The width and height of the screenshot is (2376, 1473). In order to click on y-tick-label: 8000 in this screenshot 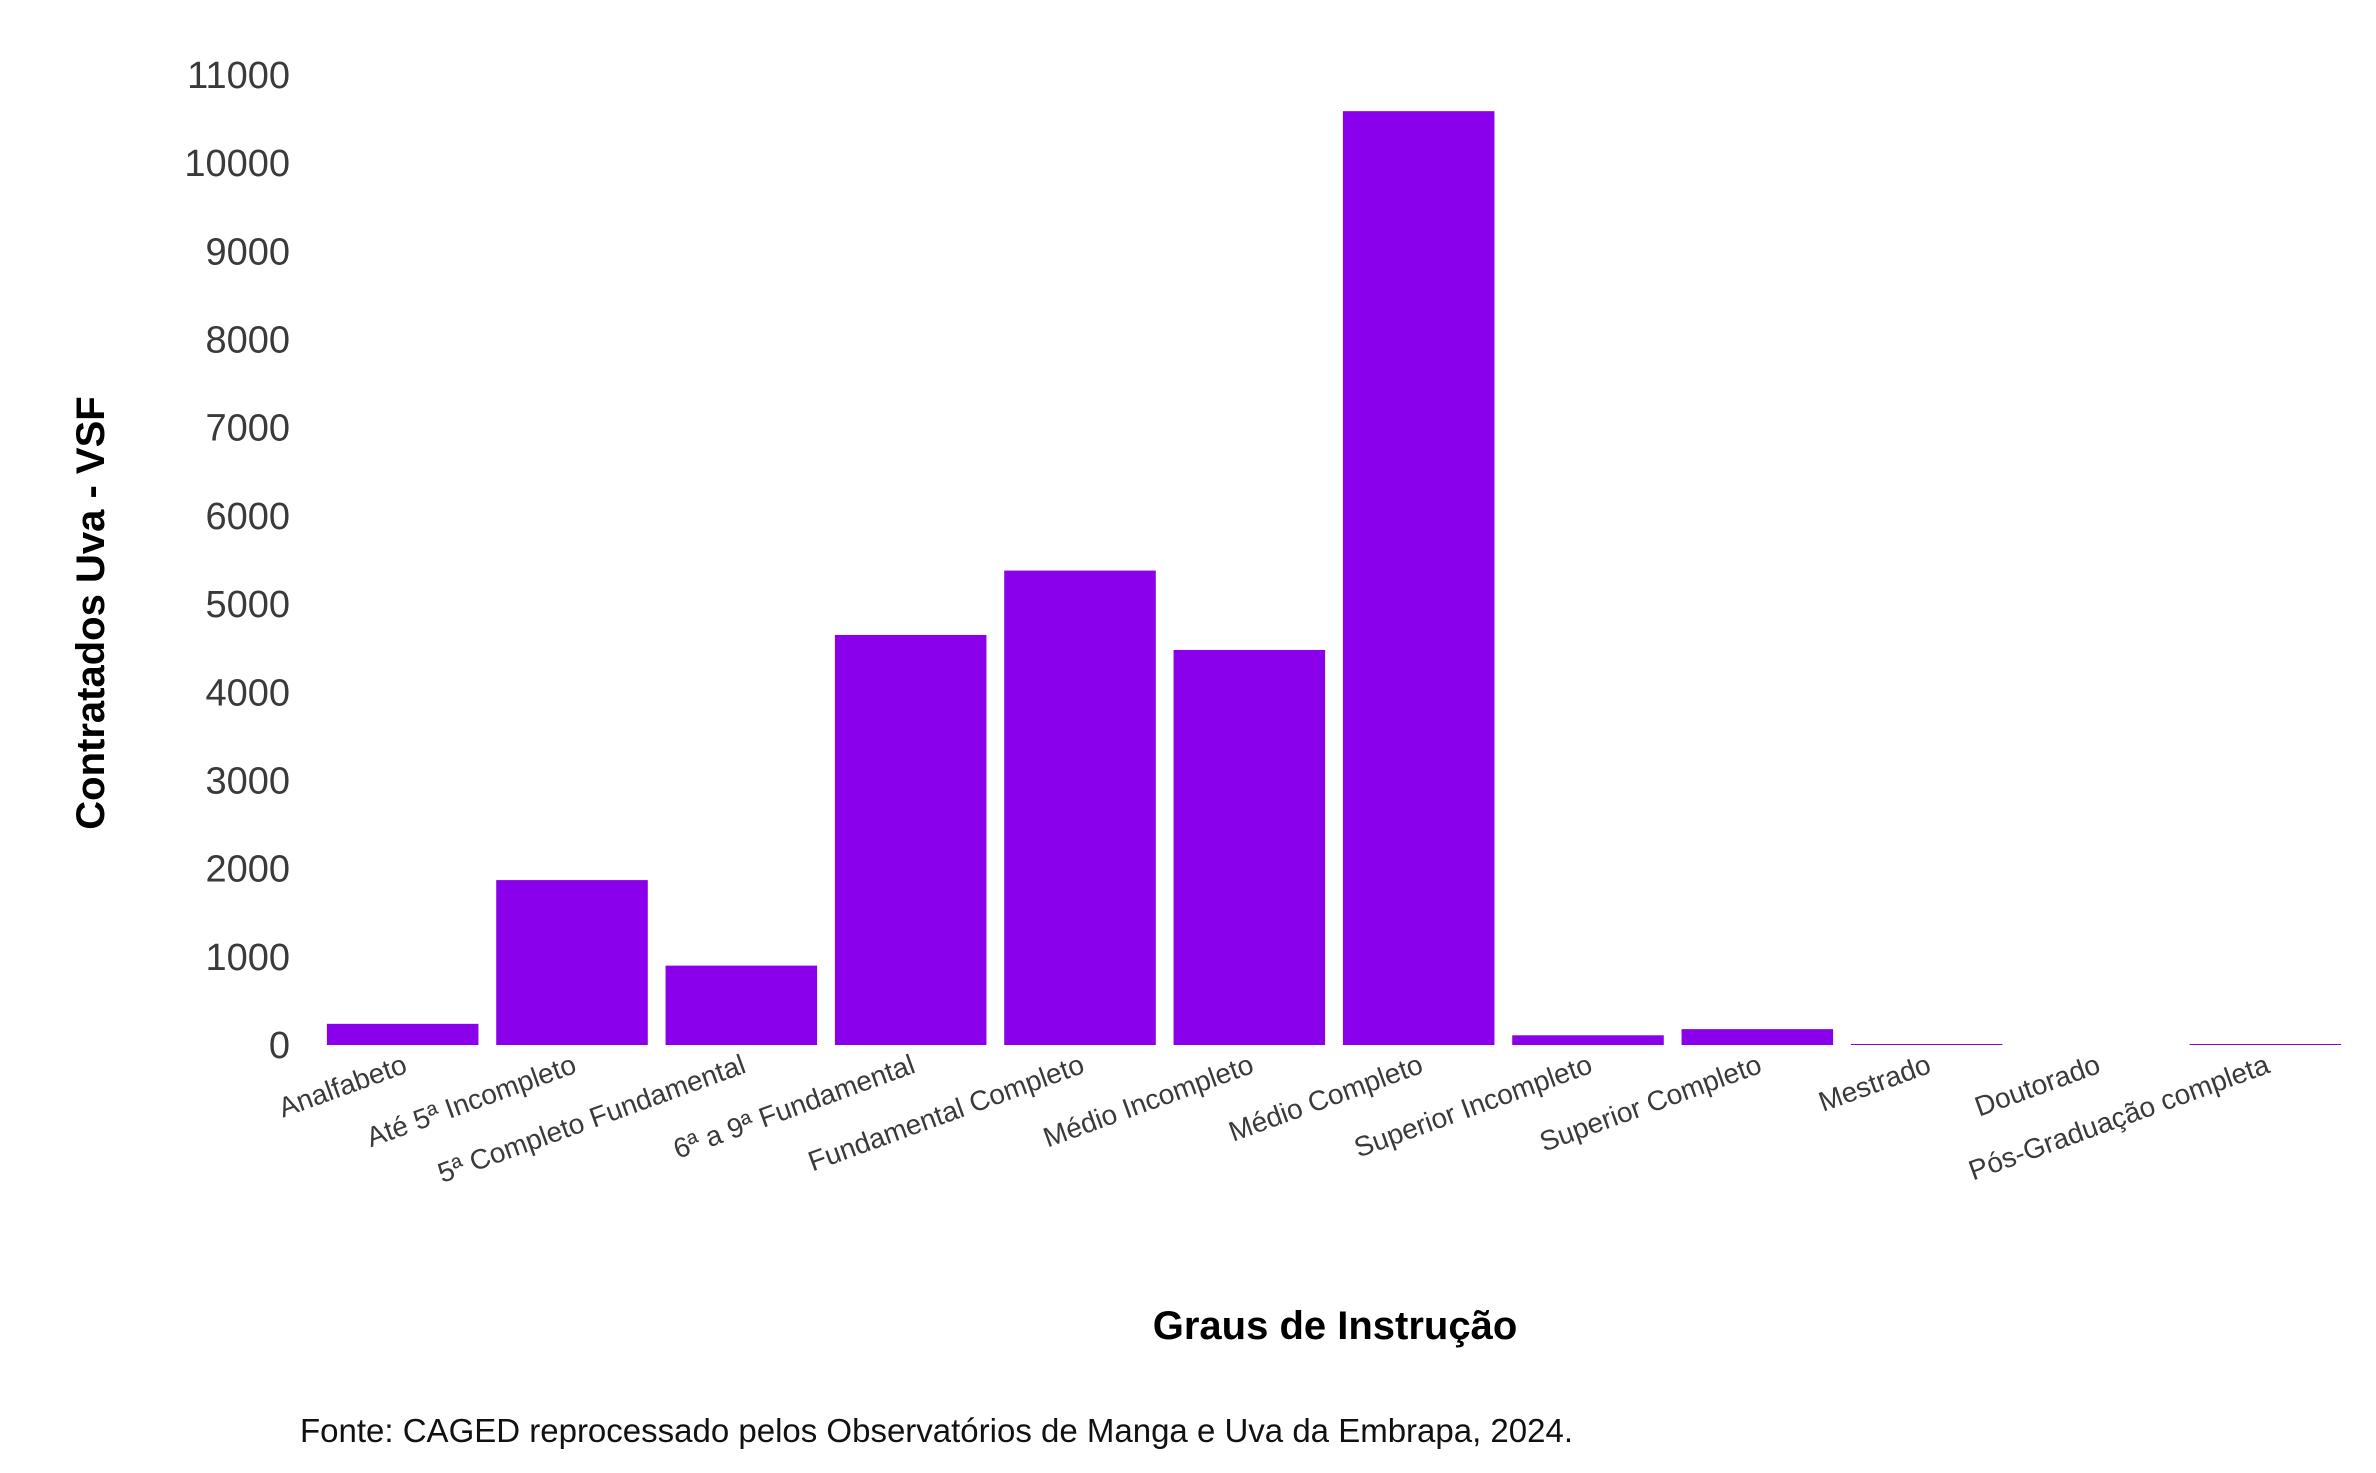, I will do `click(247, 341)`.